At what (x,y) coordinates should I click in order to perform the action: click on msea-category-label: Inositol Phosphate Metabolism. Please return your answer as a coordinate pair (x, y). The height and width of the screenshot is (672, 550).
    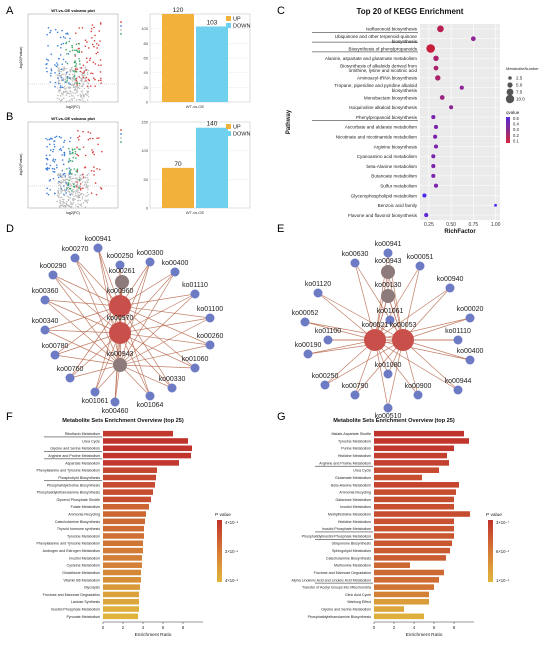
    Looking at the image, I should click on (75, 610).